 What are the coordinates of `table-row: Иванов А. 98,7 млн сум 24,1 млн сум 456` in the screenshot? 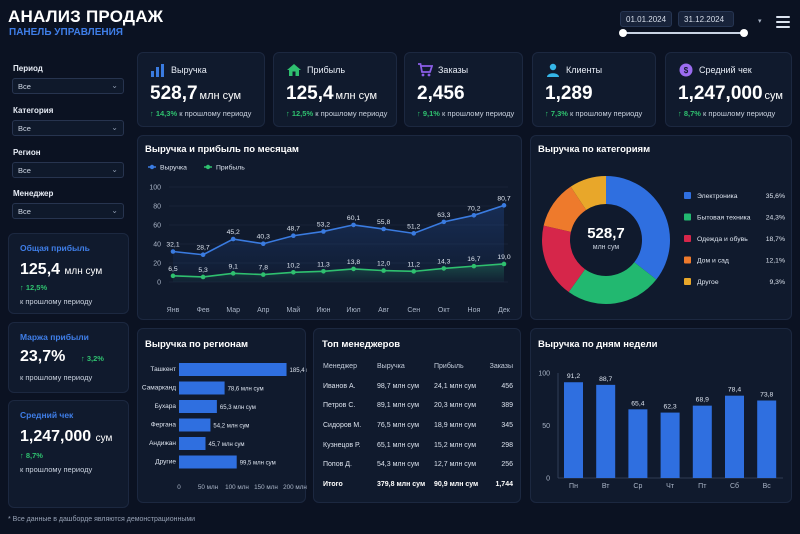 It's located at (418, 387).